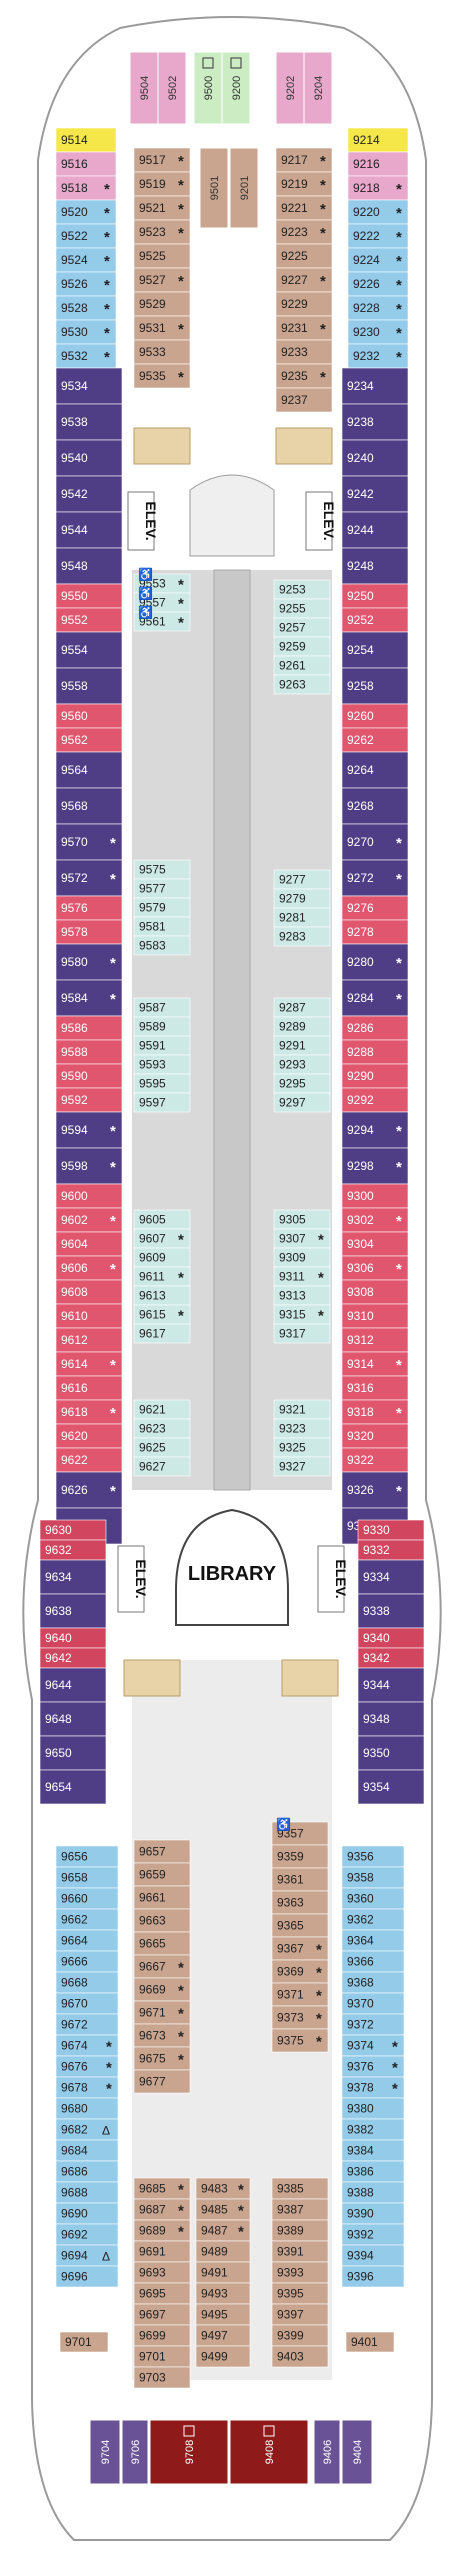 The width and height of the screenshot is (464, 2560). I want to click on cabin: 9298 *, so click(375, 1166).